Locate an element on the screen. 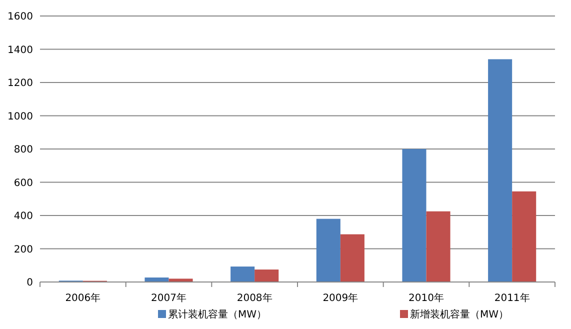 The height and width of the screenshot is (329, 571). y-tick-label: 1400 is located at coordinates (20, 50).